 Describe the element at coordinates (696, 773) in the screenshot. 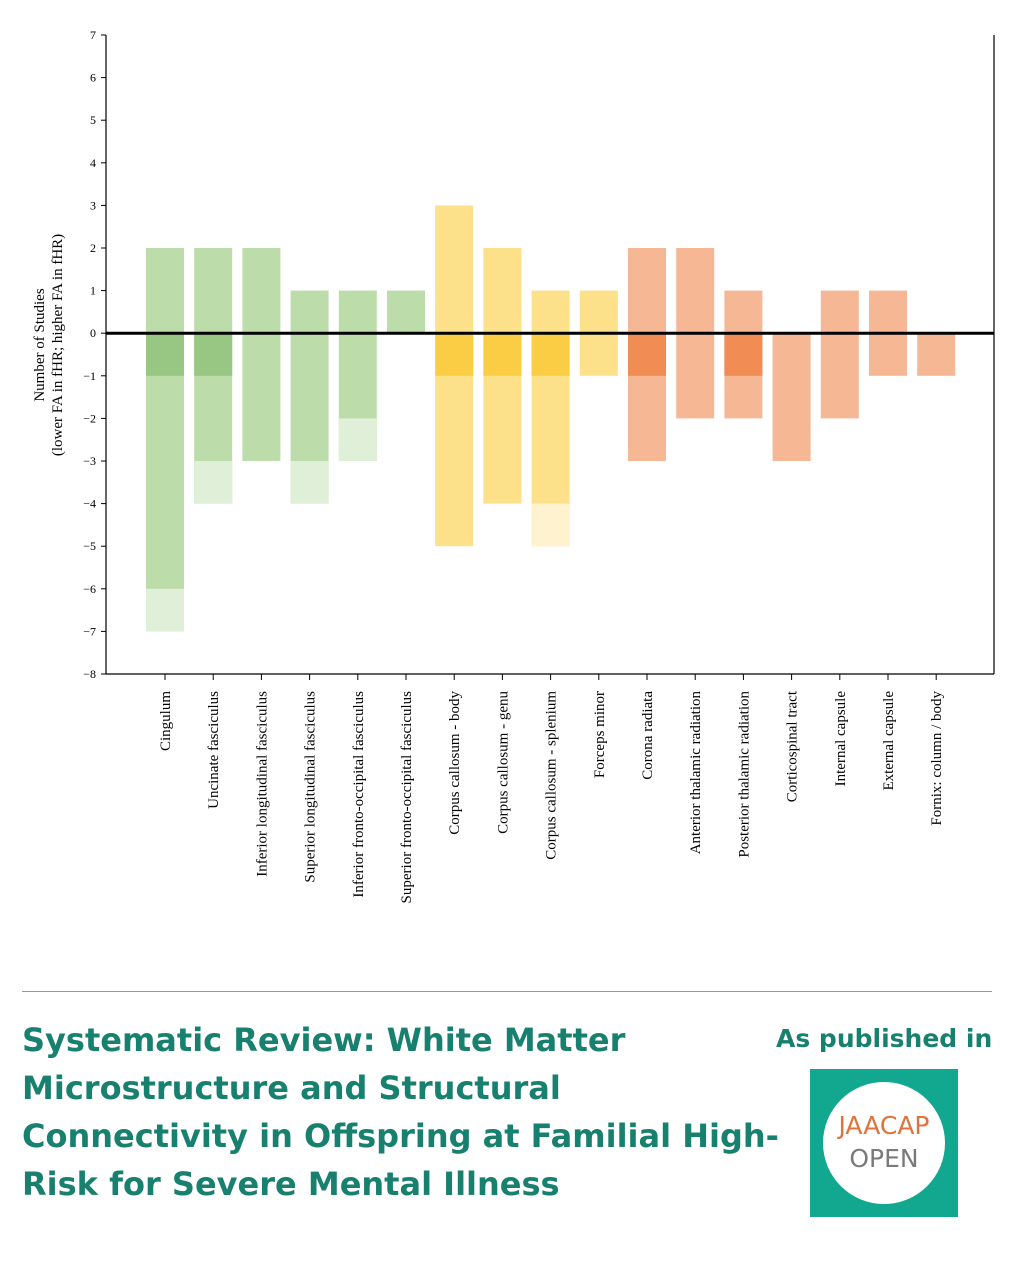

I see `x-tick-label: Anterior thalamic radiation` at that location.